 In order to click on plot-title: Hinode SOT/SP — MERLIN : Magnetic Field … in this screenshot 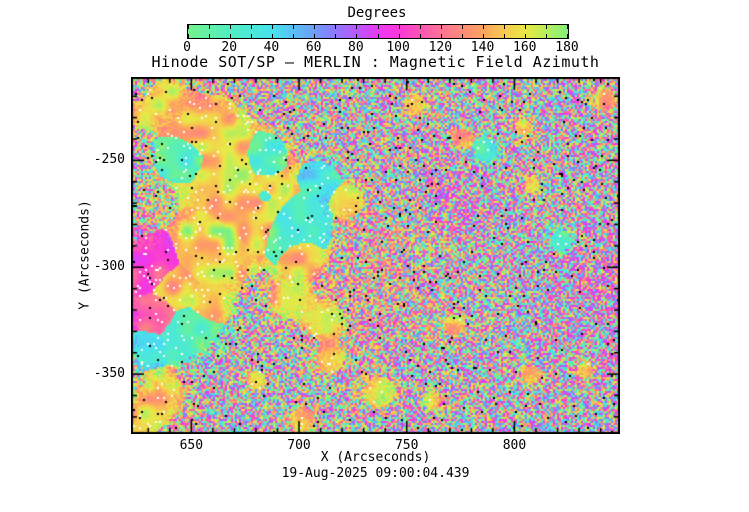, I will do `click(375, 62)`.